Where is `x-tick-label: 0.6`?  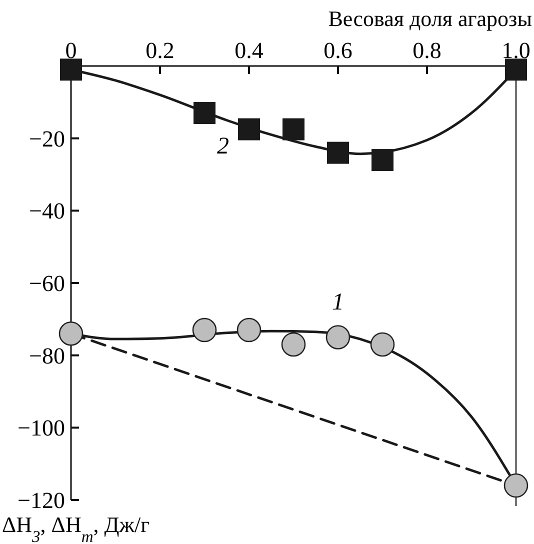
x-tick-label: 0.6 is located at coordinates (338, 50).